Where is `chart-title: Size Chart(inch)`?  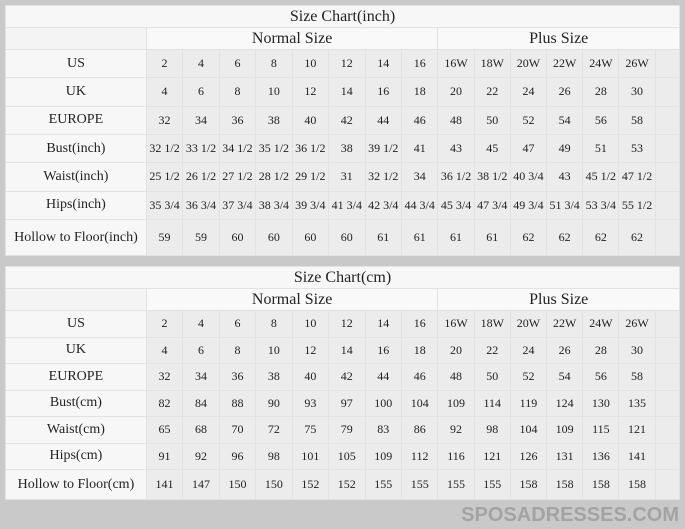
chart-title: Size Chart(inch) is located at coordinates (342, 16).